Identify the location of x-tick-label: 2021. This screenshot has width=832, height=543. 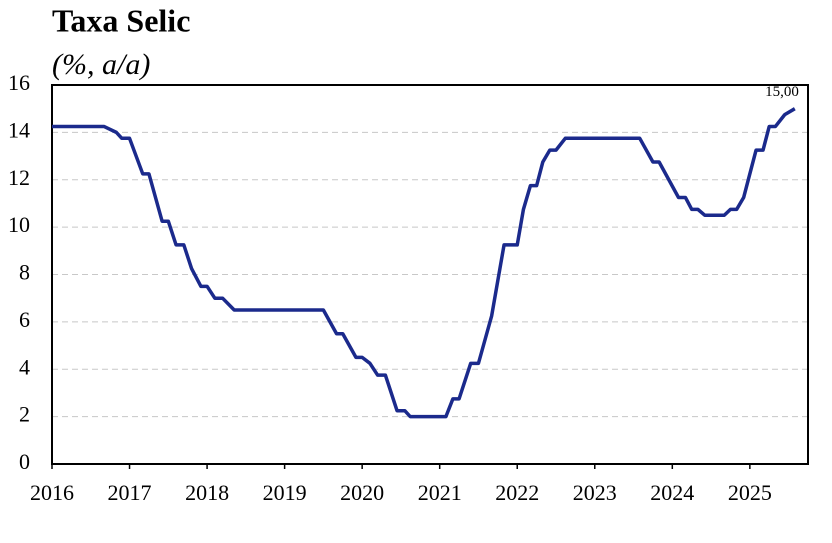
(440, 492).